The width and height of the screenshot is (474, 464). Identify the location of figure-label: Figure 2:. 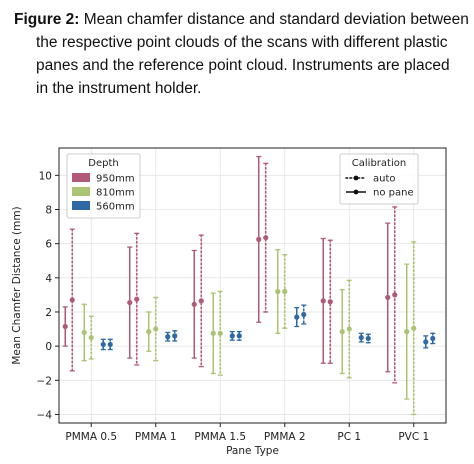
(47, 19).